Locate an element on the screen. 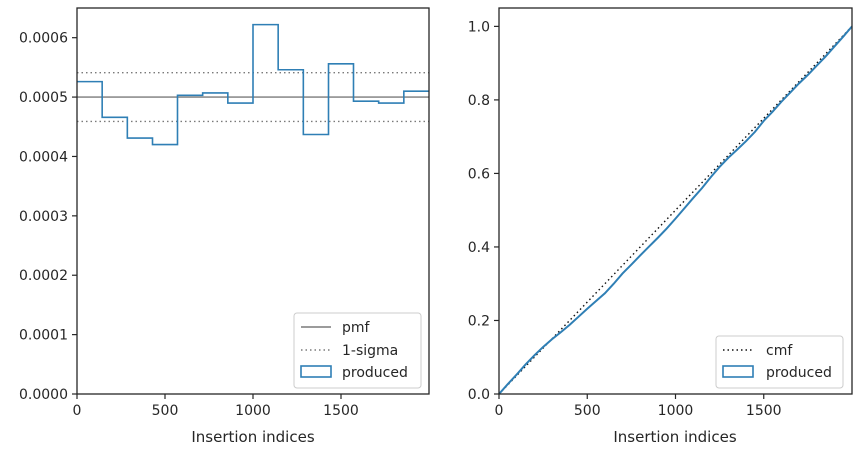  cmf-legend: cmf produced is located at coordinates (779, 362).